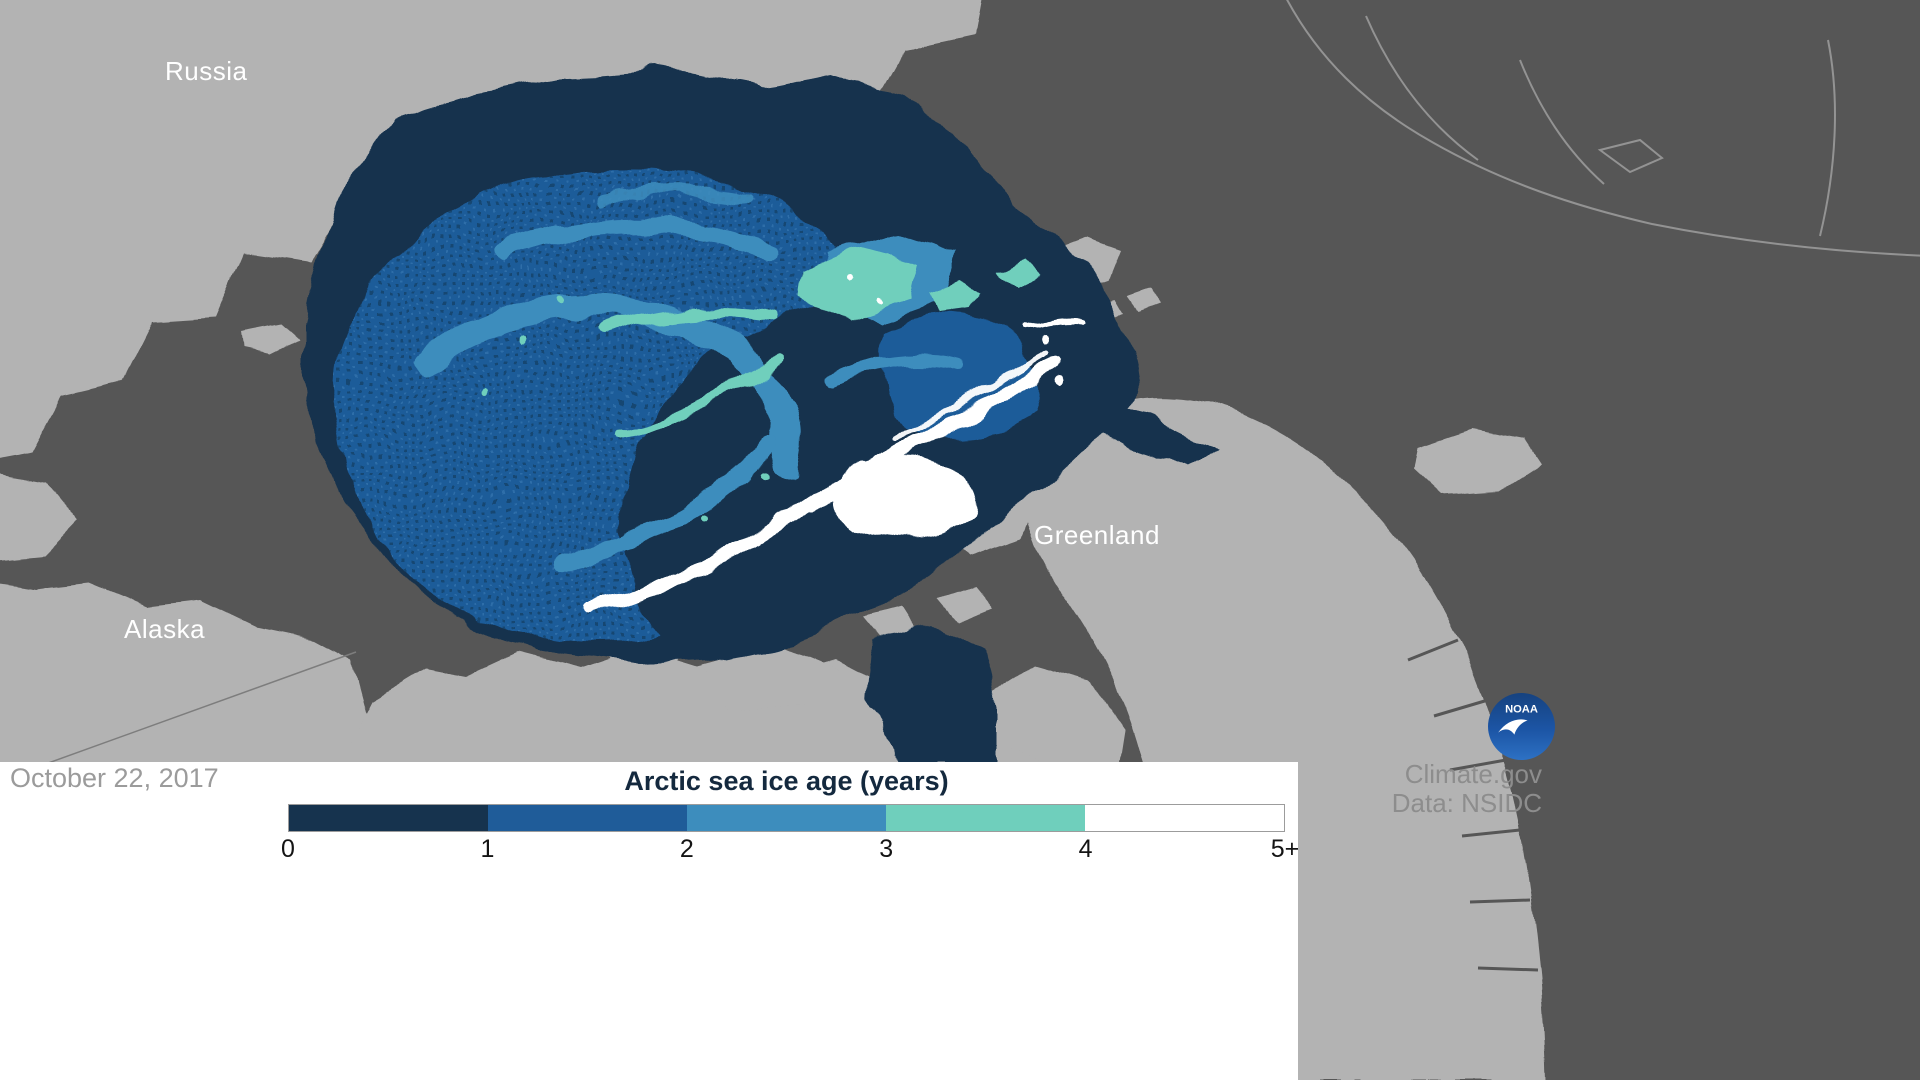  What do you see at coordinates (1097, 535) in the screenshot?
I see `map-label-greenland: Greenland` at bounding box center [1097, 535].